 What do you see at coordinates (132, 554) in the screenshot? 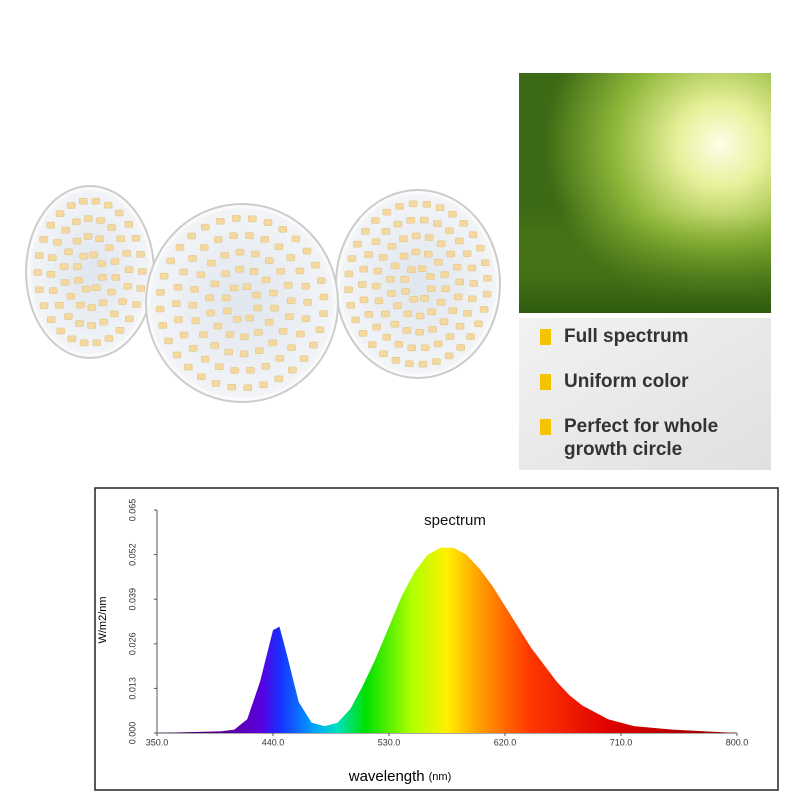
I see `y-tick-label: 0.052` at bounding box center [132, 554].